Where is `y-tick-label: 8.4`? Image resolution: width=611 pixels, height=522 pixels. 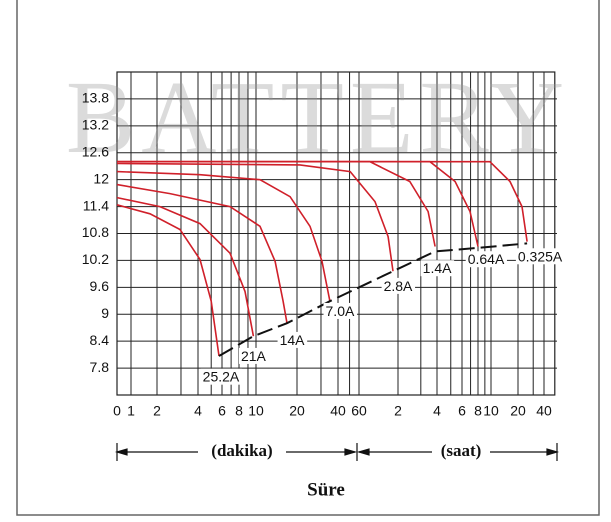
y-tick-label: 8.4 is located at coordinates (100, 340).